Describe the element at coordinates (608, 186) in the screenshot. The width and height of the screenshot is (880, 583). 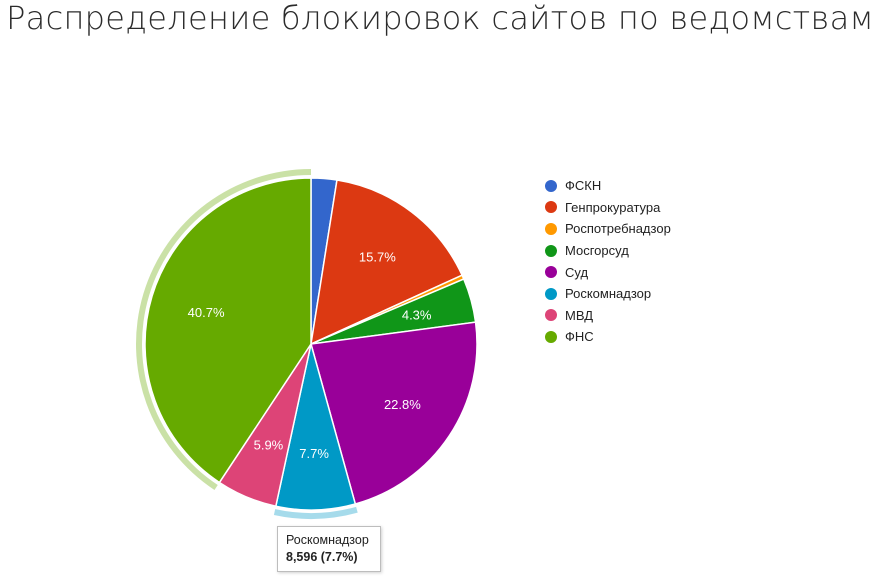
I see `legend-item-fskn: ФСКН` at that location.